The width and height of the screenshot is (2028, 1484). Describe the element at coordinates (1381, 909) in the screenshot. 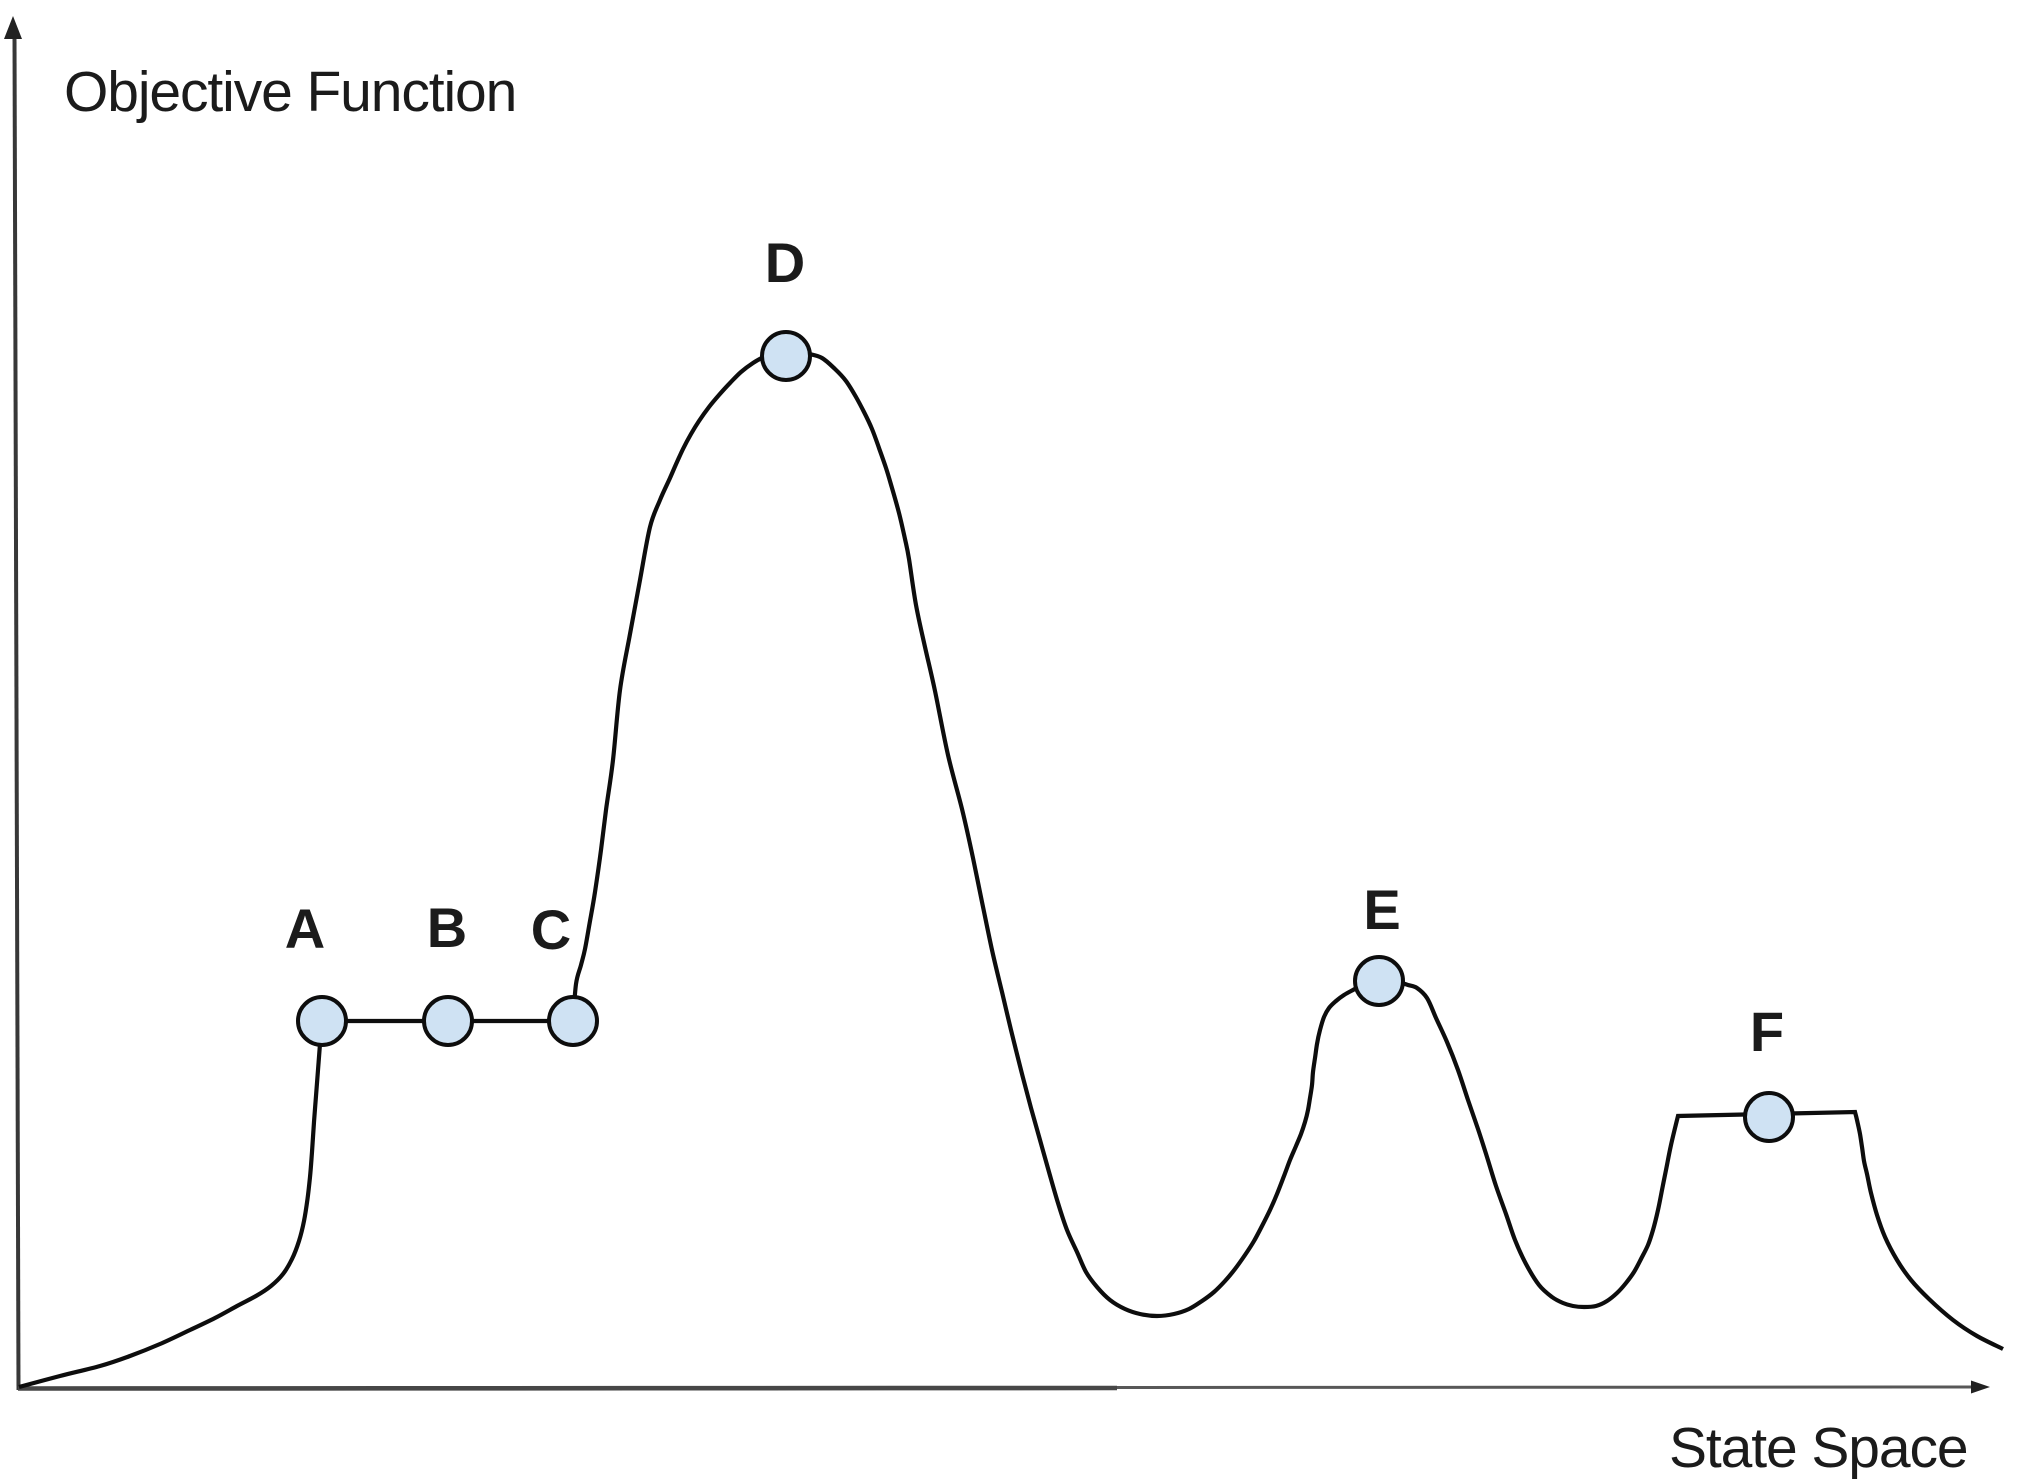

I see `svg-text: E` at that location.